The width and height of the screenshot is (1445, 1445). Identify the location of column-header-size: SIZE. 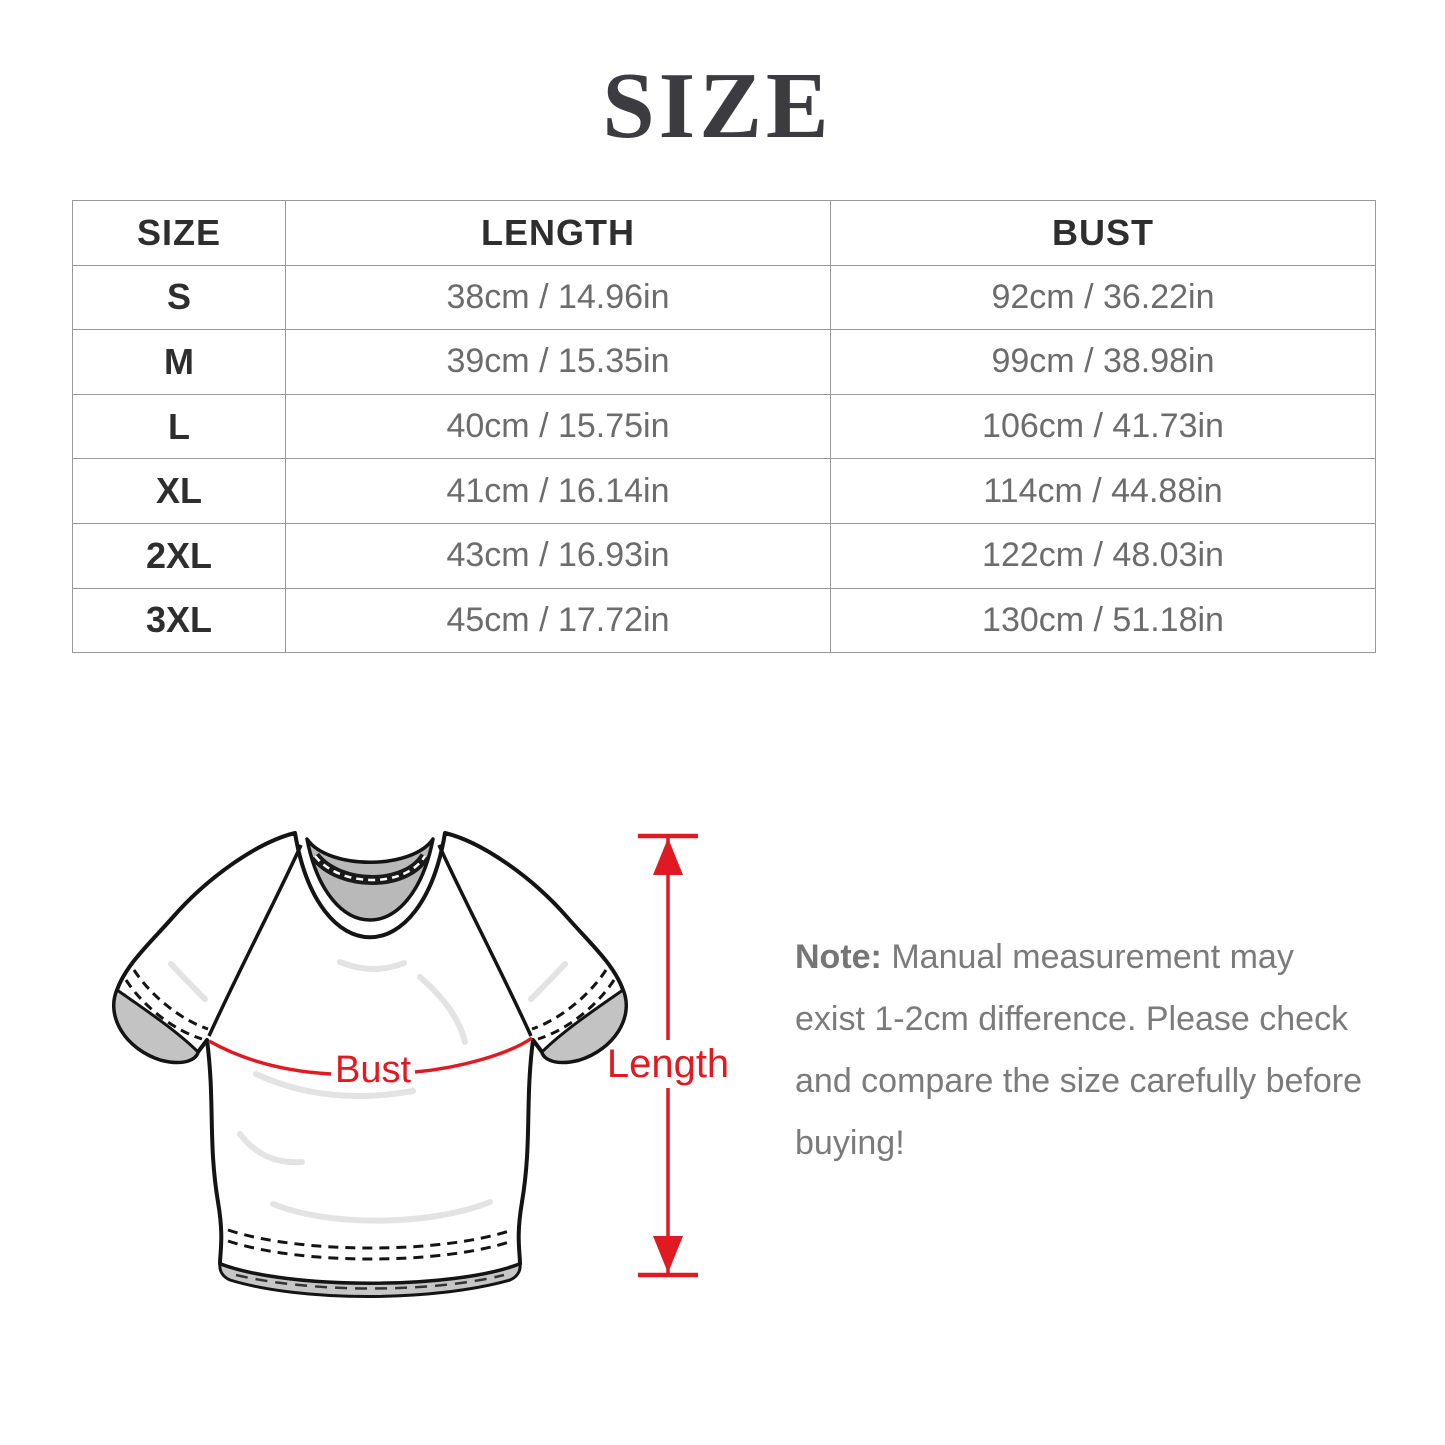
(179, 233).